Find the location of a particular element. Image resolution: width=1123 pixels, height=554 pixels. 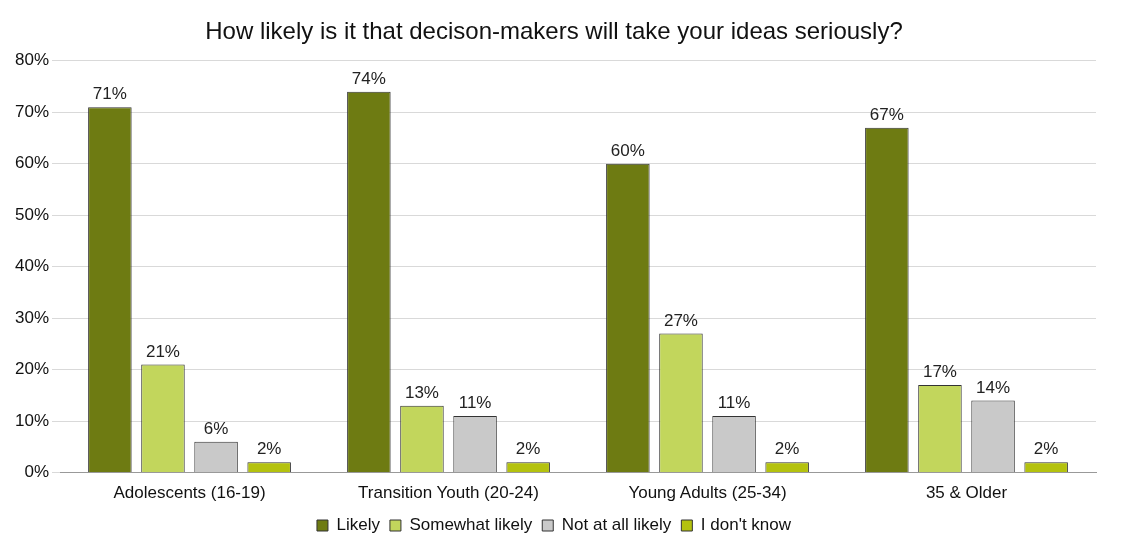

x-tick-label: Young Adults (25-34) is located at coordinates (707, 493).